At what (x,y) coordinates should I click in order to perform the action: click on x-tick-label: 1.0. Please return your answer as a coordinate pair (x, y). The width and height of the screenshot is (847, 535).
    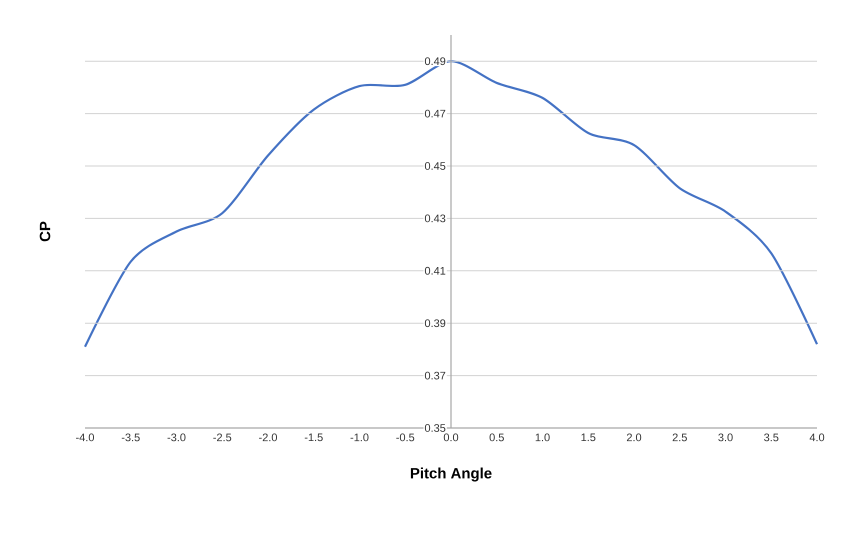
    Looking at the image, I should click on (543, 438).